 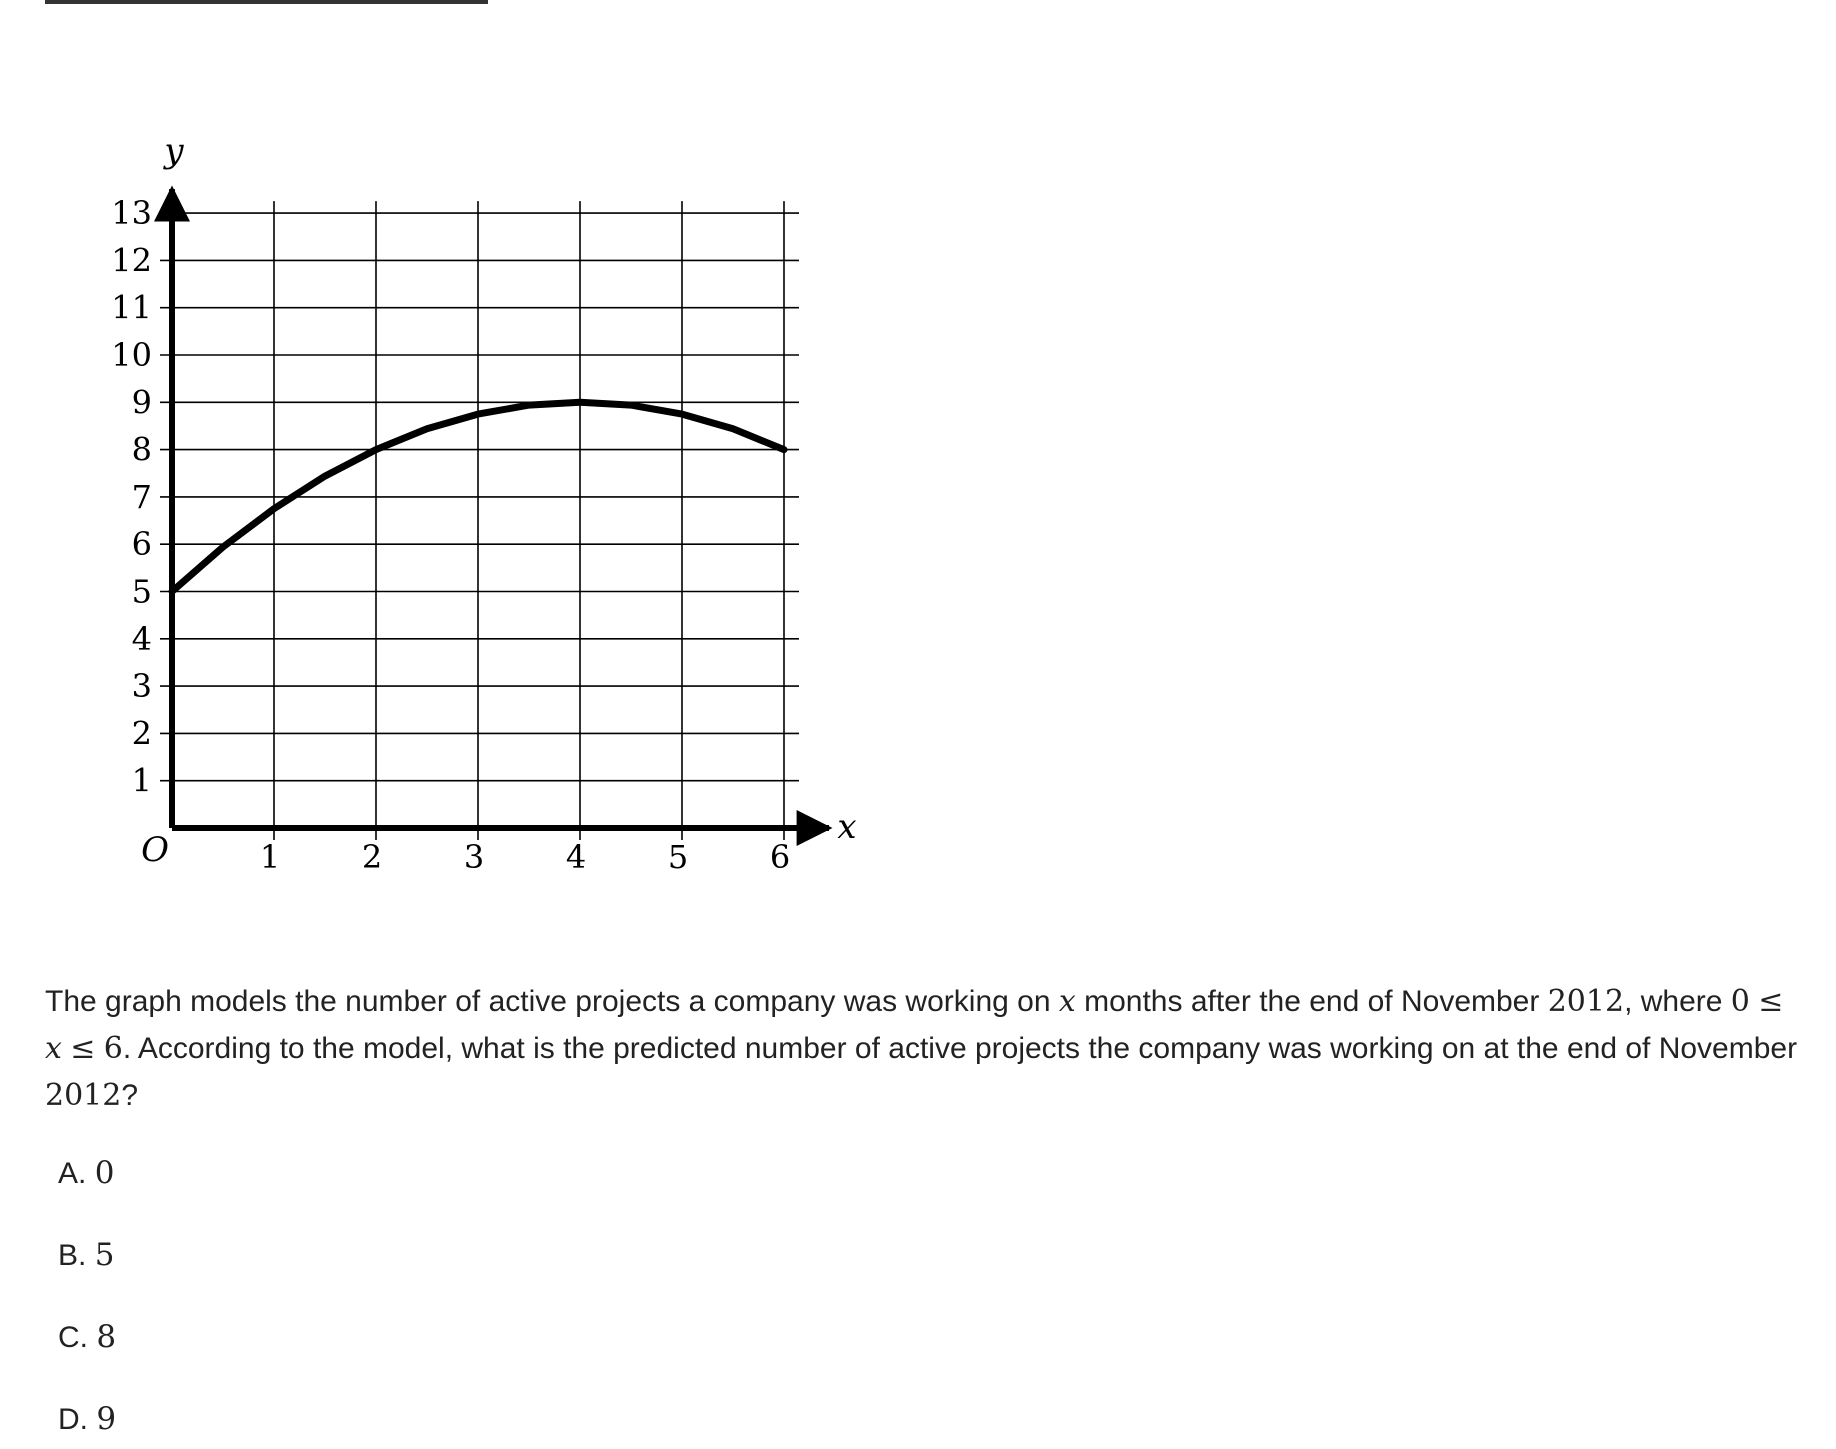 I want to click on y-tick-label-13: 13, so click(x=131, y=213).